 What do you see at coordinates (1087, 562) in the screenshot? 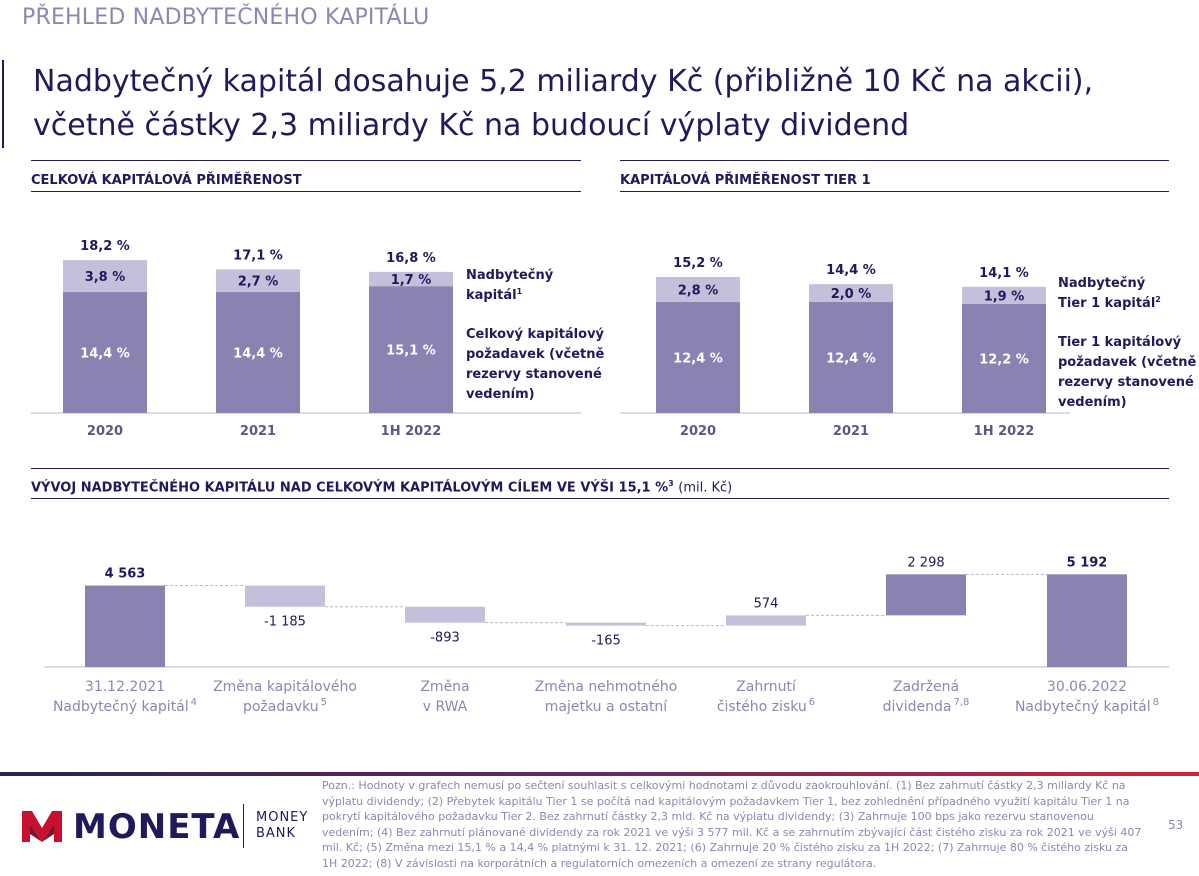
I see `waterfall-value-label: 5 192` at bounding box center [1087, 562].